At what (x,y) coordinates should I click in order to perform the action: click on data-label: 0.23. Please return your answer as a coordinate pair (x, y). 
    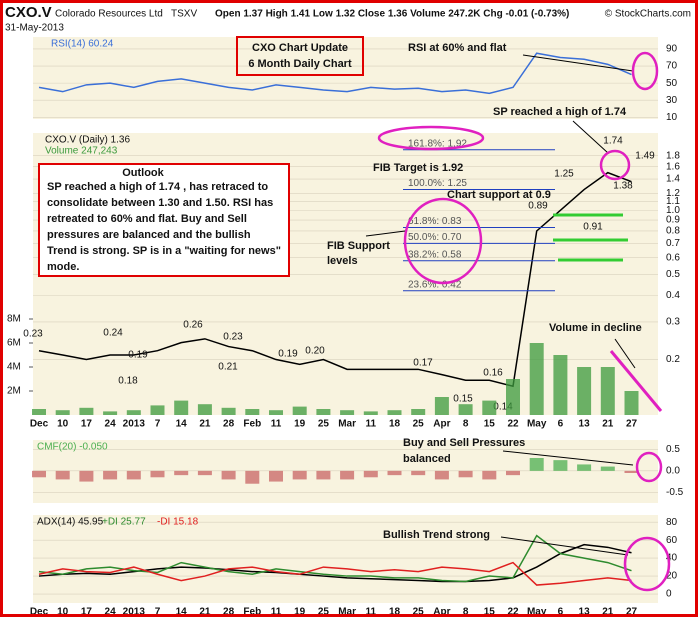
    Looking at the image, I should click on (233, 337).